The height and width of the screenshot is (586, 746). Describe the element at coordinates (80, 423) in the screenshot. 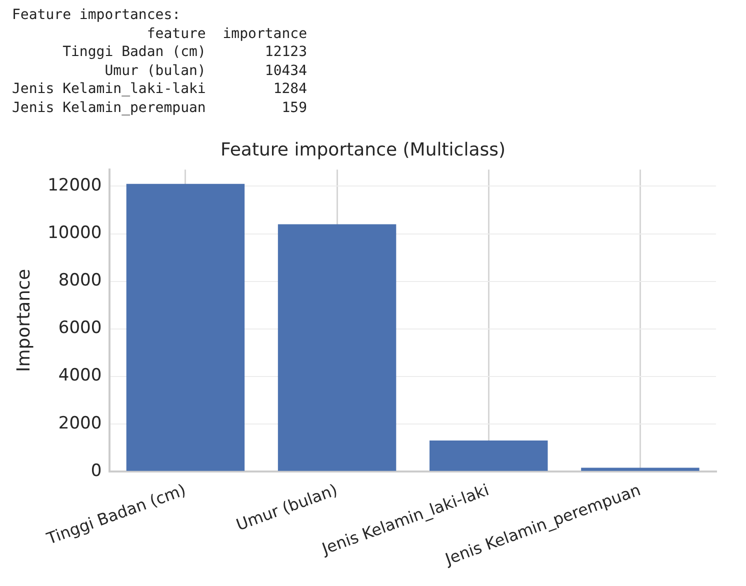

I see `y-tick-label: 2000` at that location.